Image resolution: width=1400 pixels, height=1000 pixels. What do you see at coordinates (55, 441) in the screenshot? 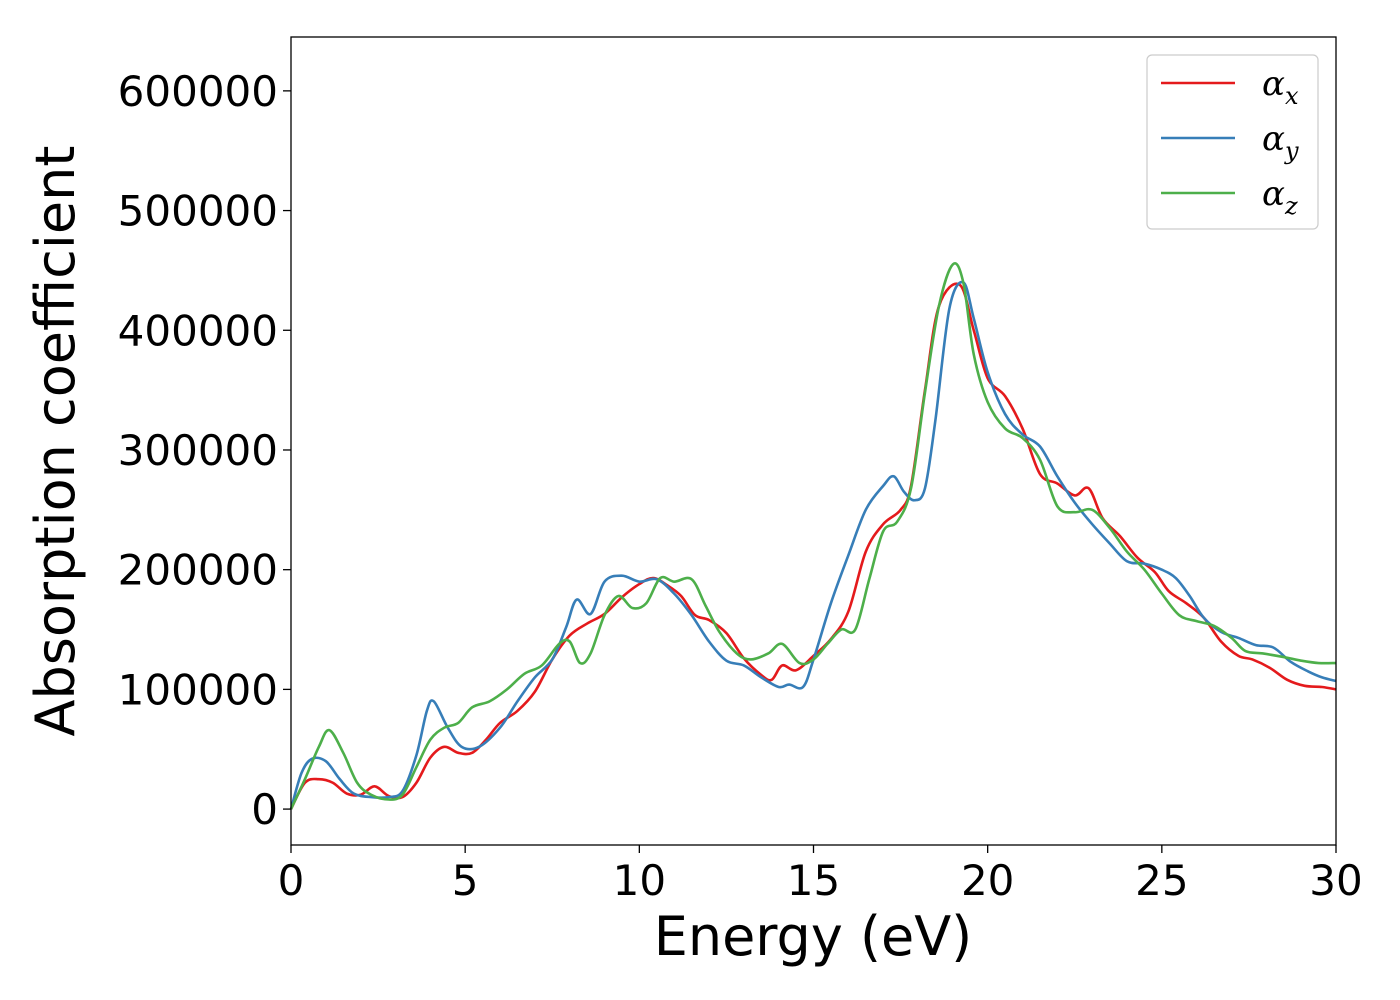
I see `y-axis-title: Absorption coefficient` at bounding box center [55, 441].